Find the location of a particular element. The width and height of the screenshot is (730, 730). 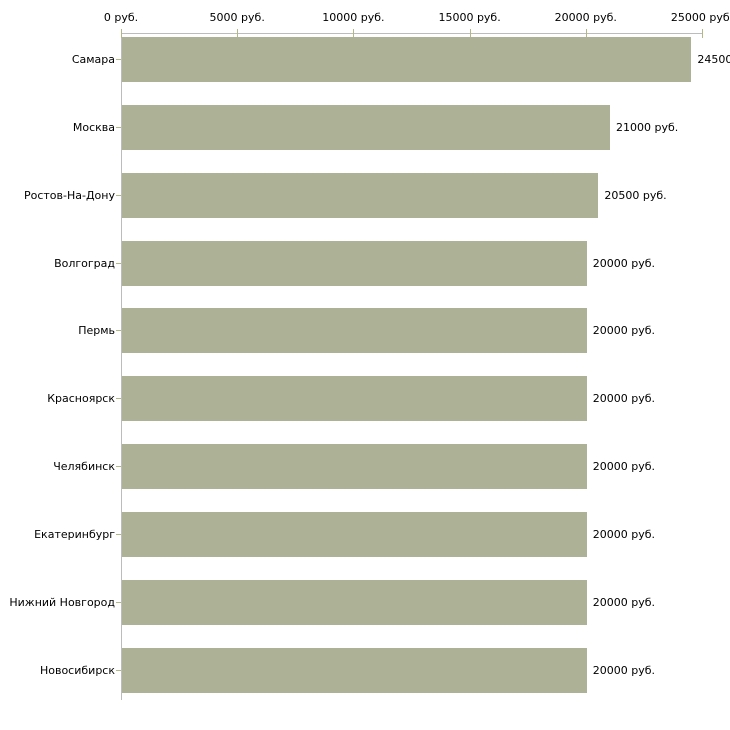

category-label: Новосибирск is located at coordinates (77, 670).